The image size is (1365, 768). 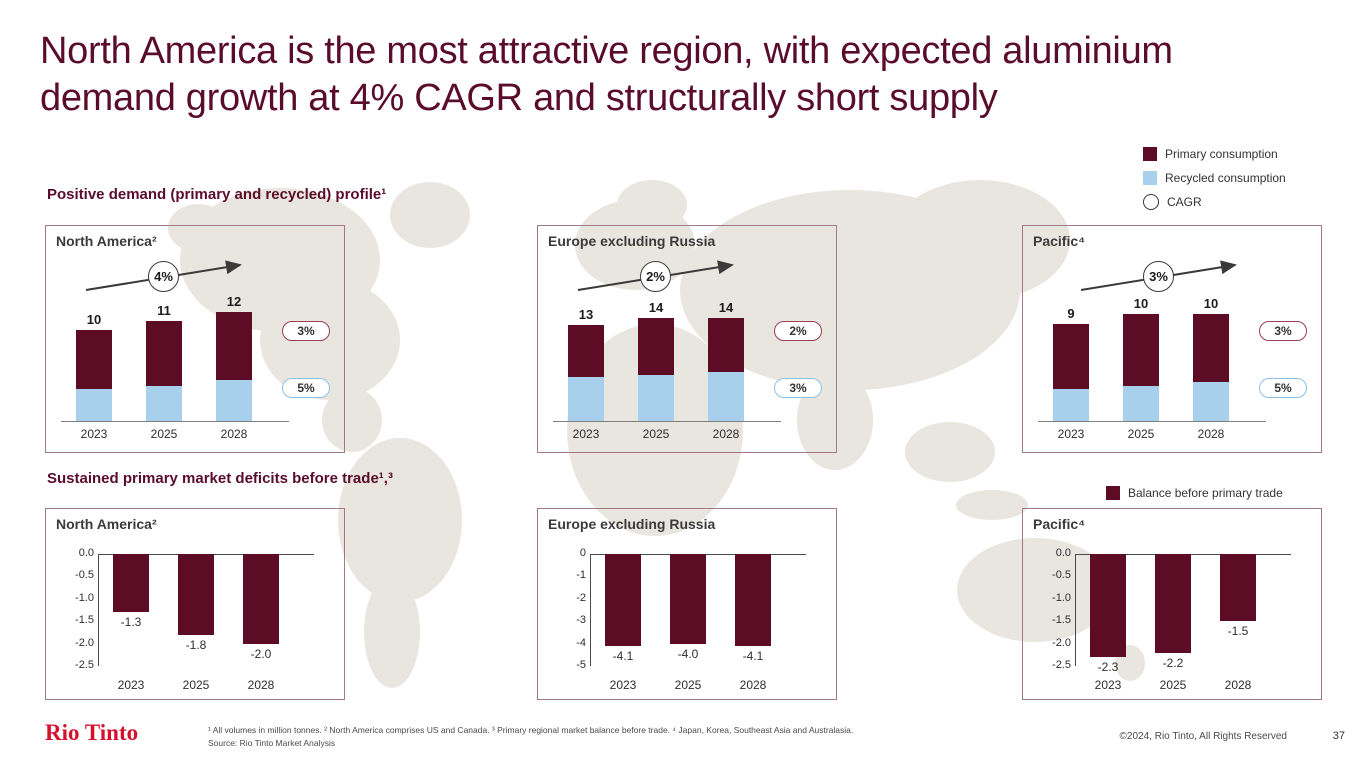 What do you see at coordinates (1184, 202) in the screenshot?
I see `legend-label: CAGR` at bounding box center [1184, 202].